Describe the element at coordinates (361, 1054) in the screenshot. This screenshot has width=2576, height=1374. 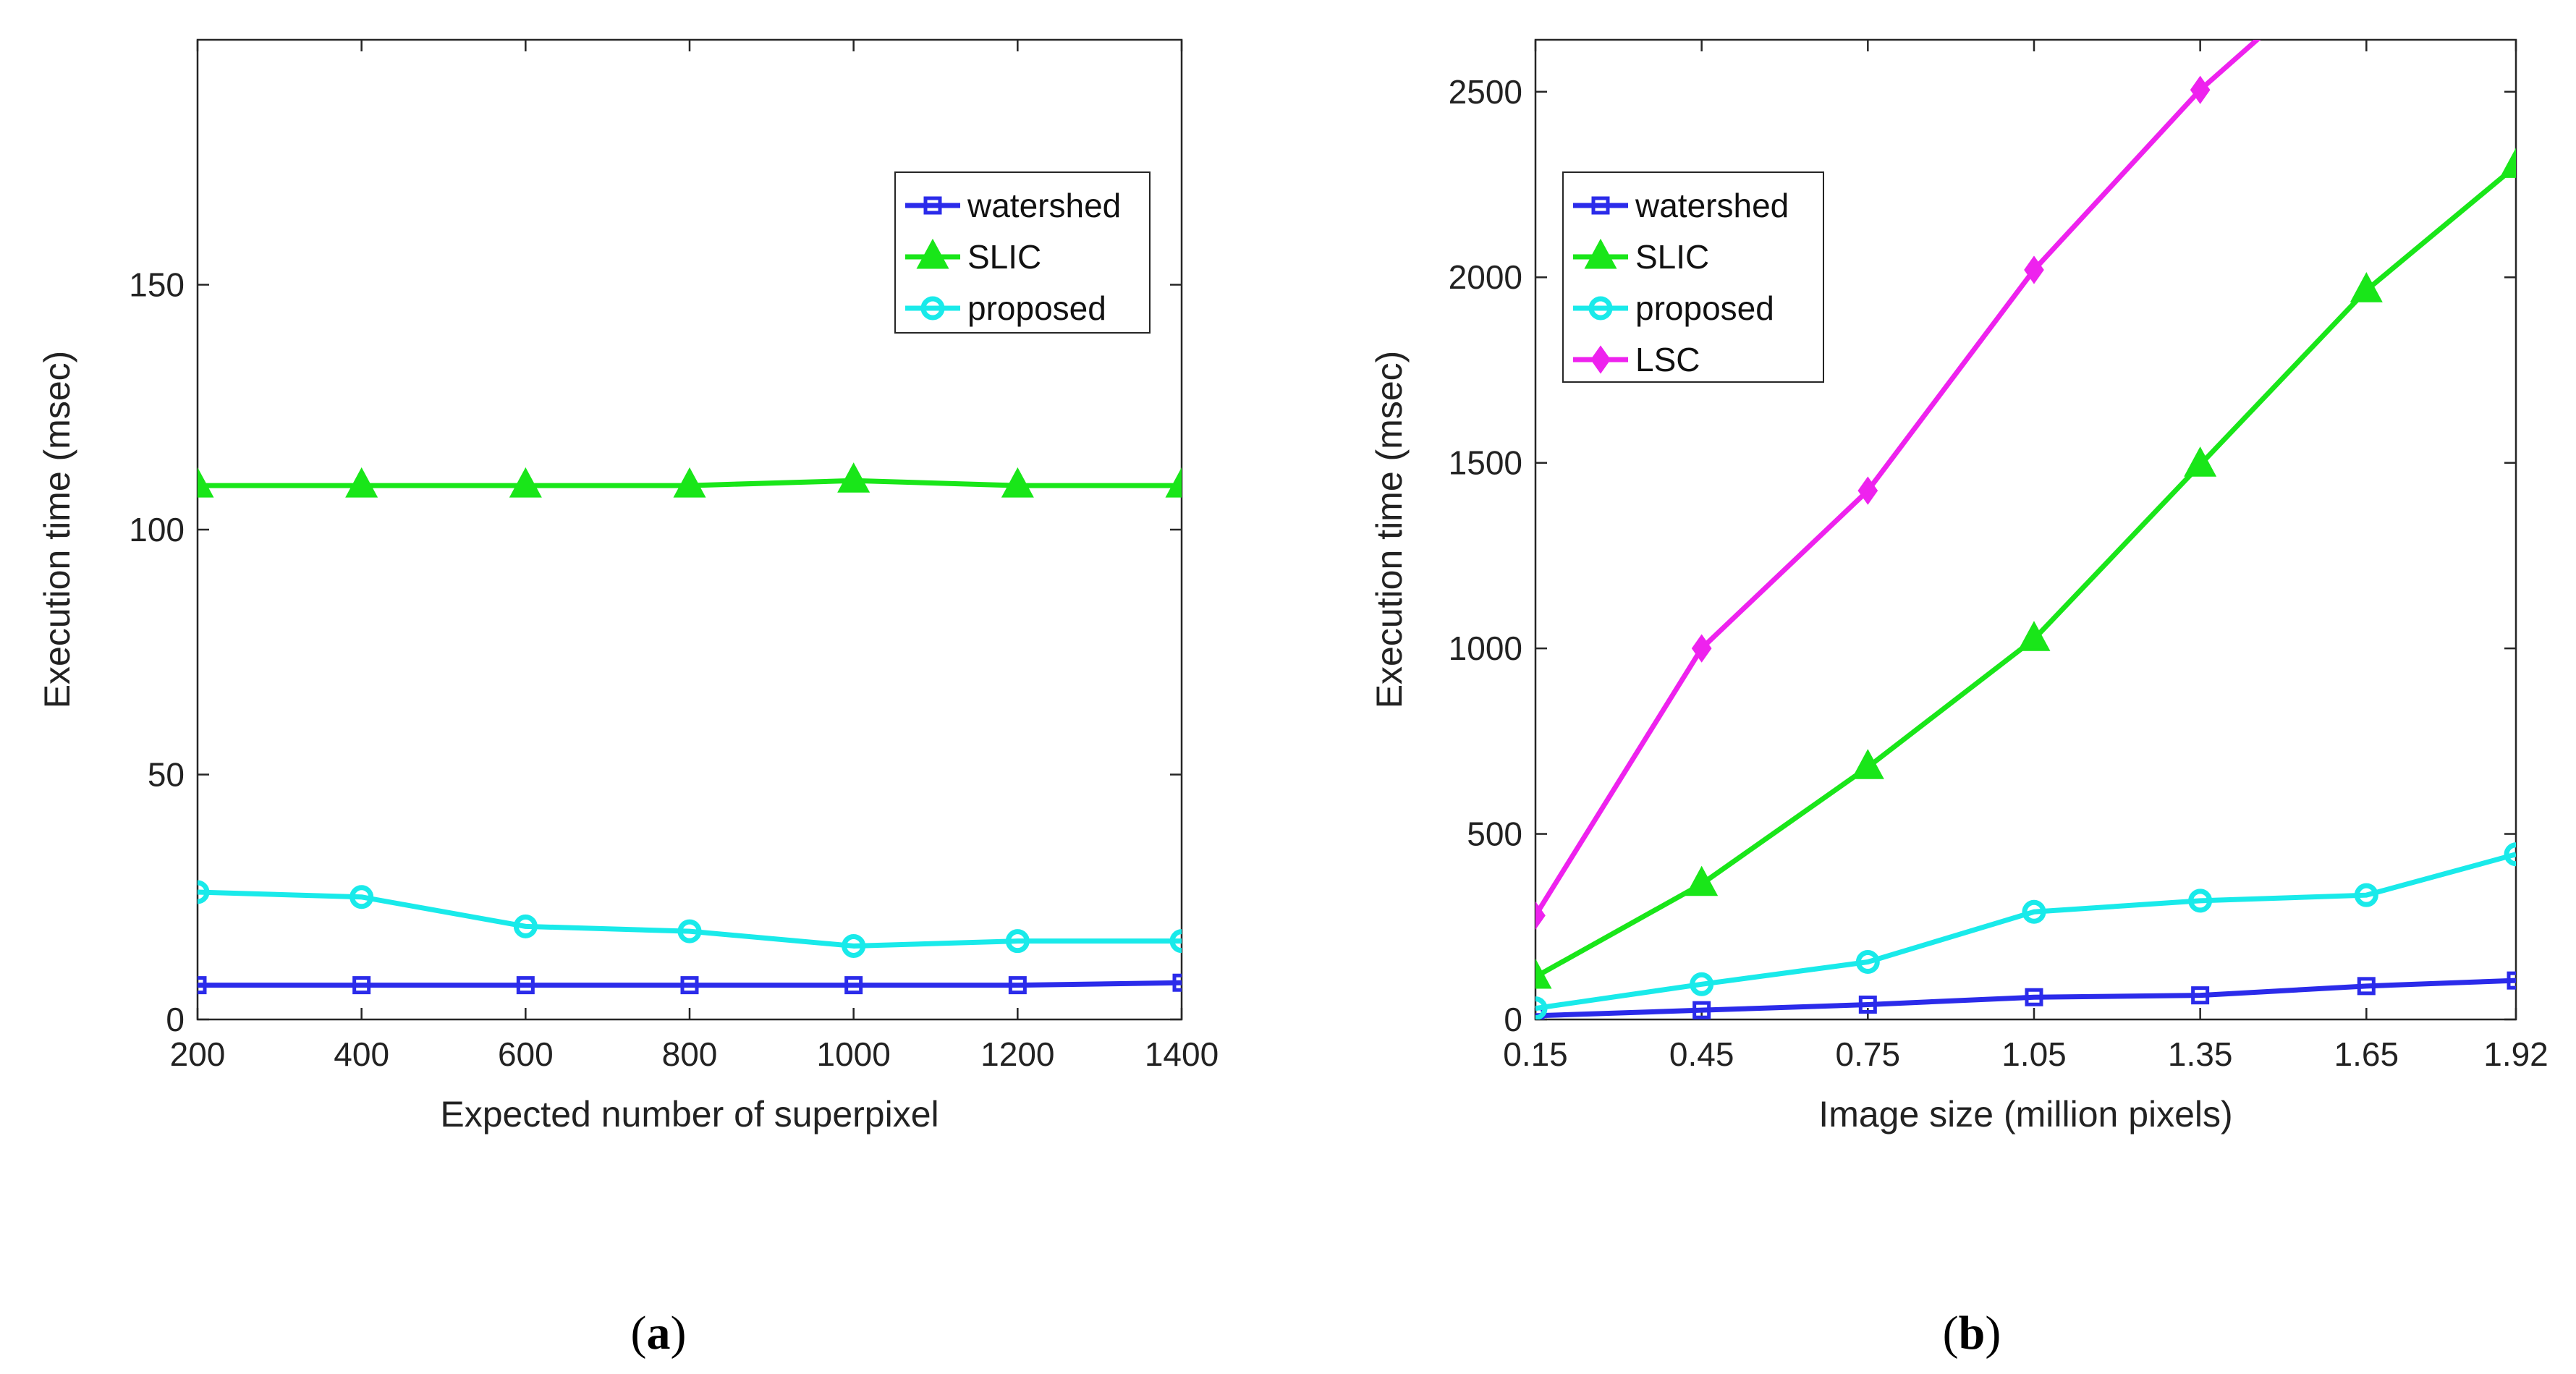
I see `x-tick-label: 400` at that location.